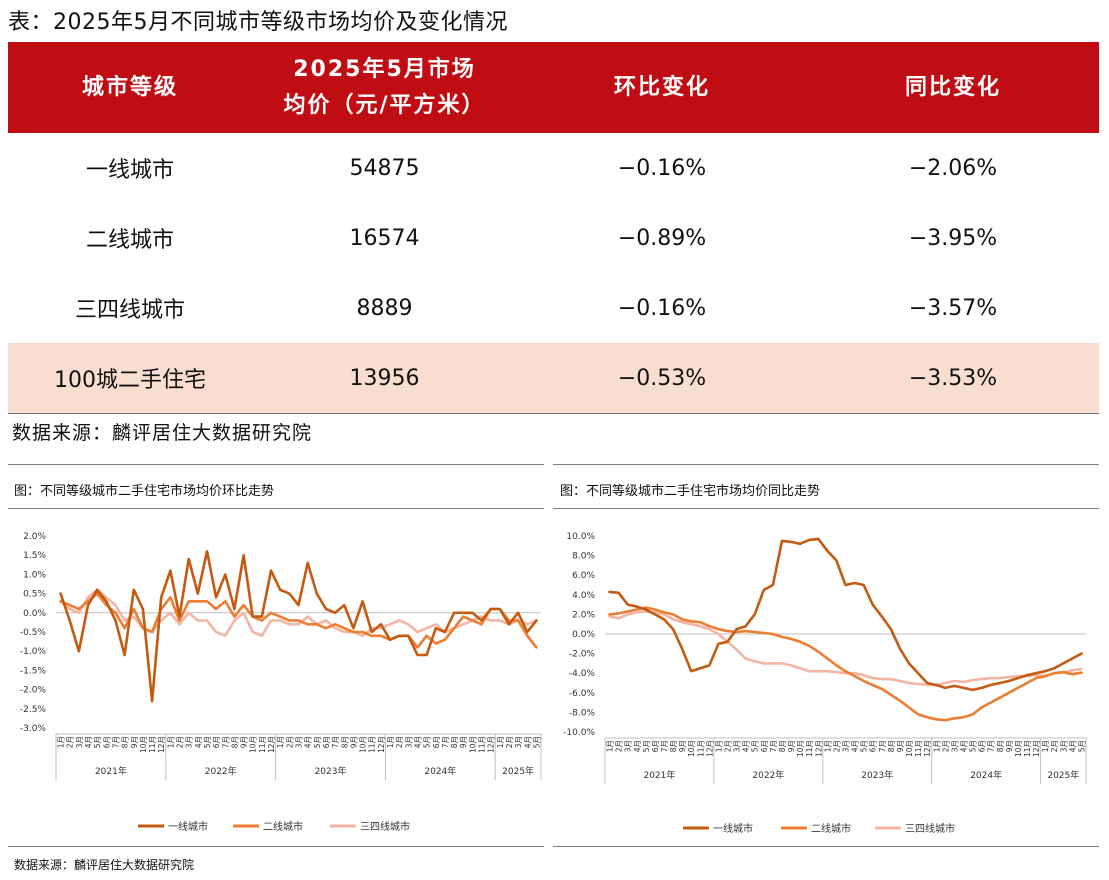 The height and width of the screenshot is (880, 1109). I want to click on cell-mom: −0.89%, so click(662, 238).